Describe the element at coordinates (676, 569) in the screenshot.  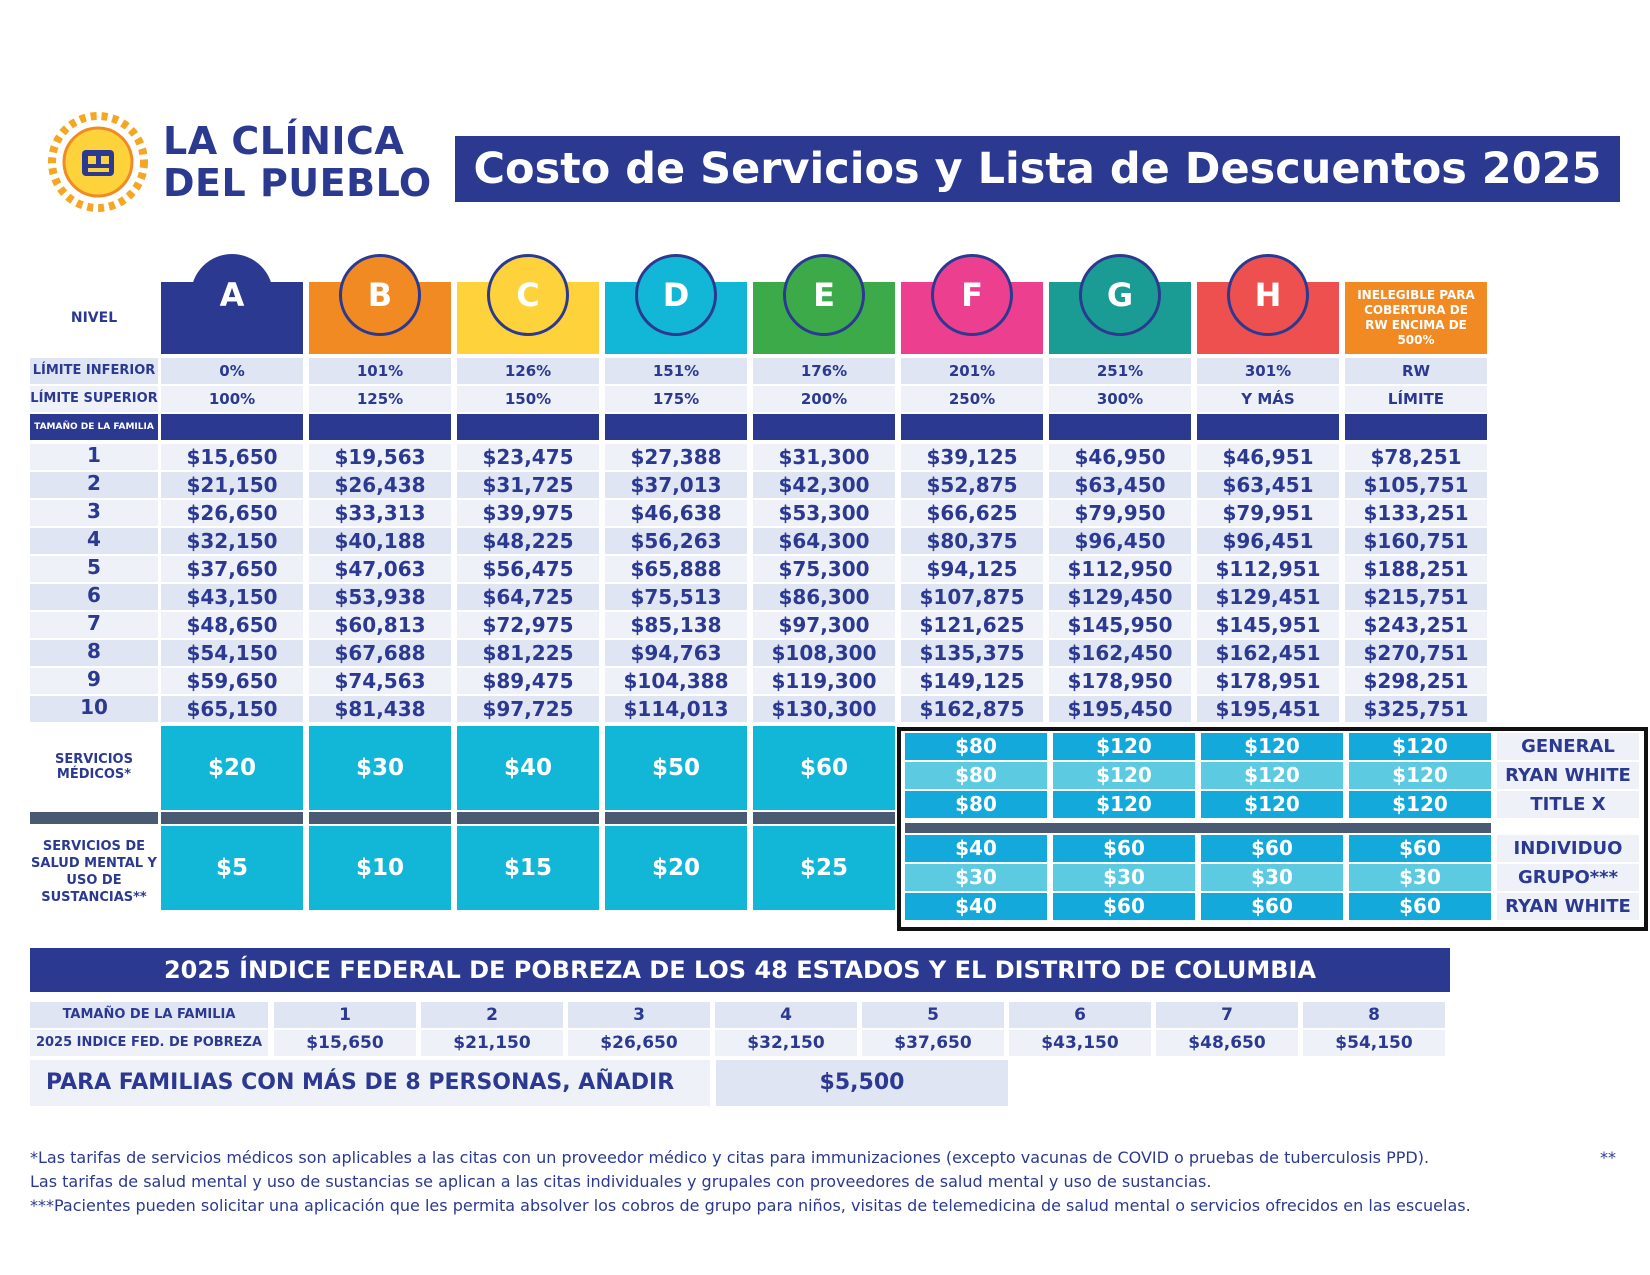
I see `income-cell: $65,888` at that location.